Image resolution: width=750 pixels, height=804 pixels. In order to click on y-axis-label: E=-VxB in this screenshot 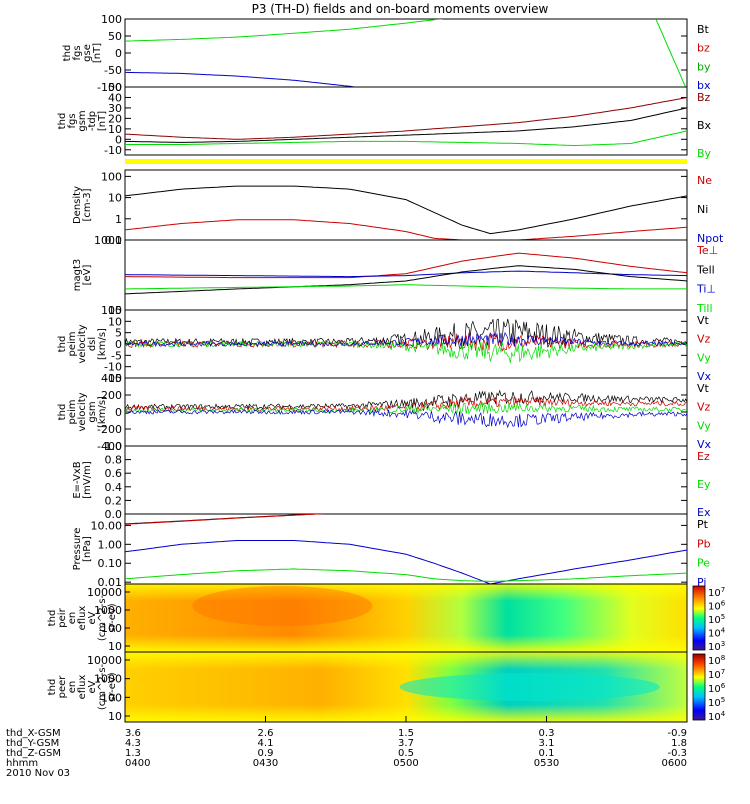, I will do `click(77, 479)`.